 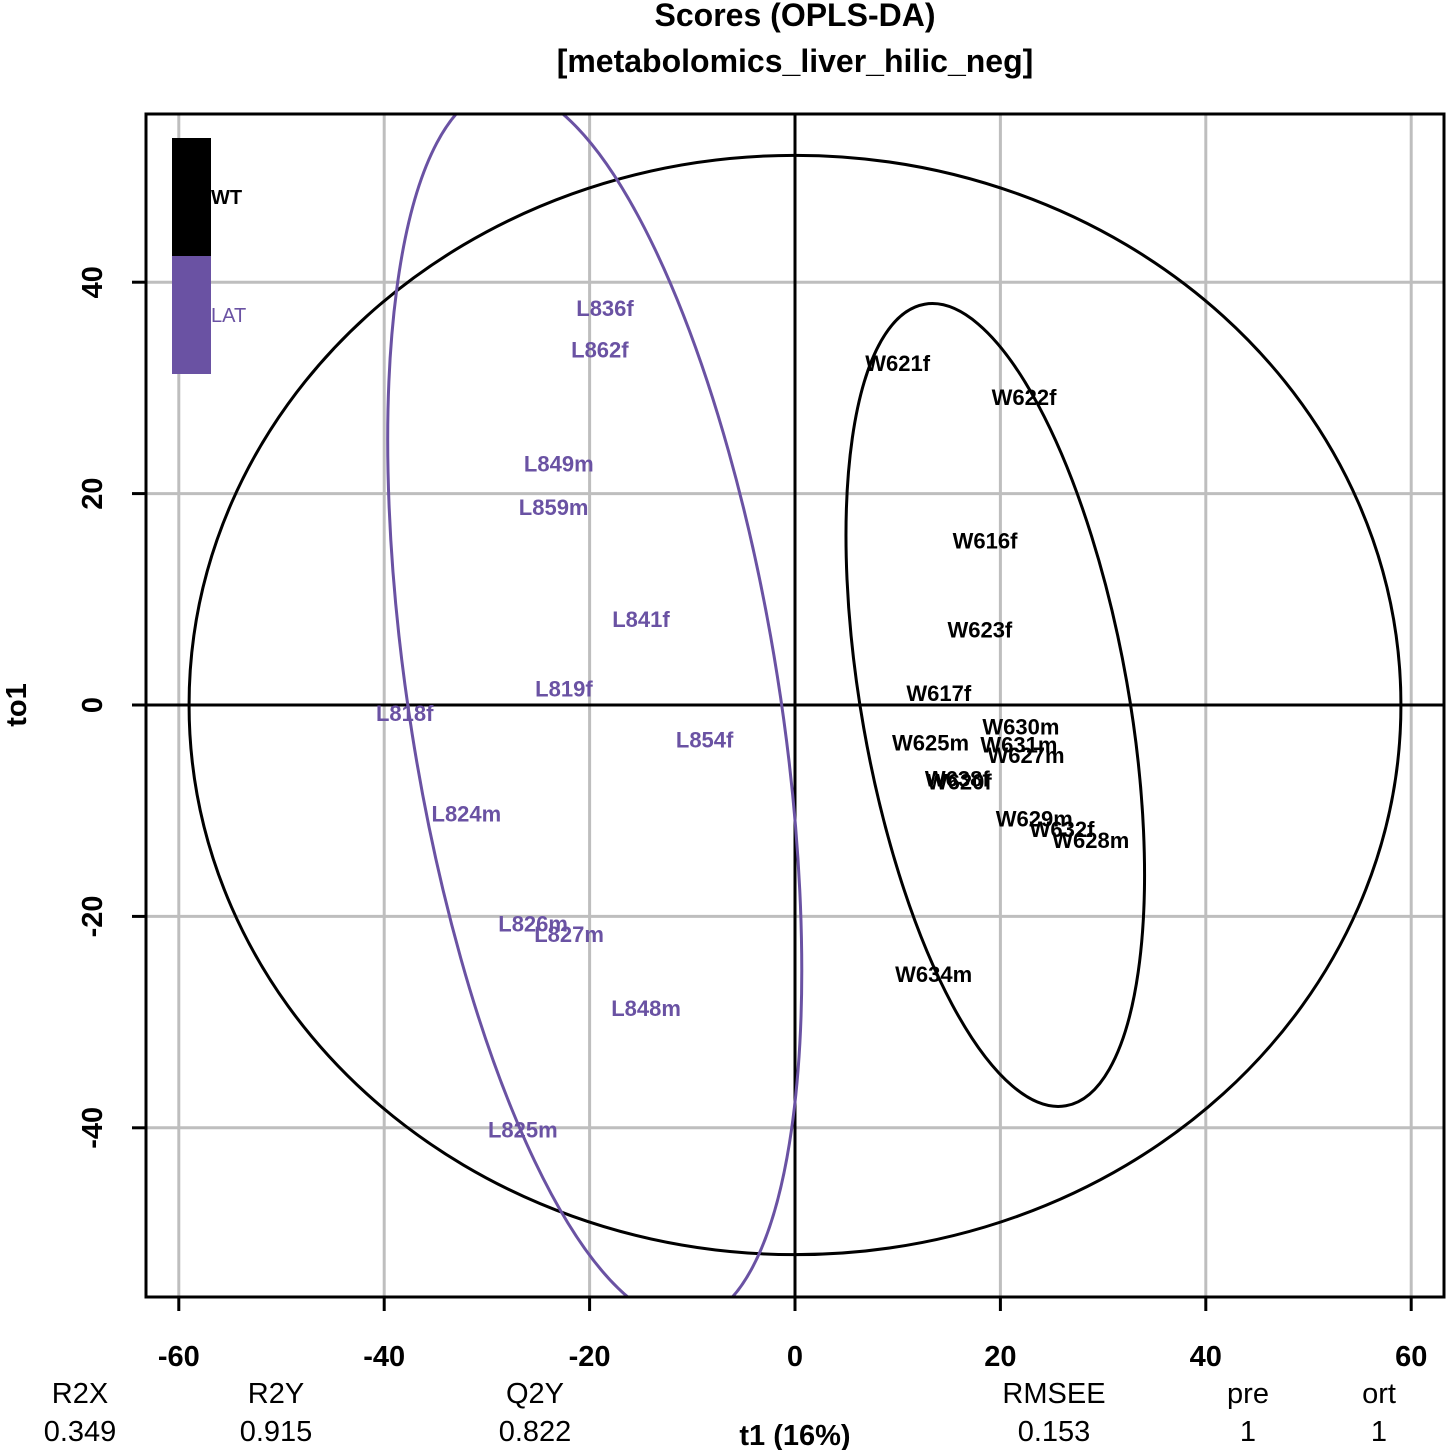 What do you see at coordinates (897, 363) in the screenshot?
I see `point-label: W621f` at bounding box center [897, 363].